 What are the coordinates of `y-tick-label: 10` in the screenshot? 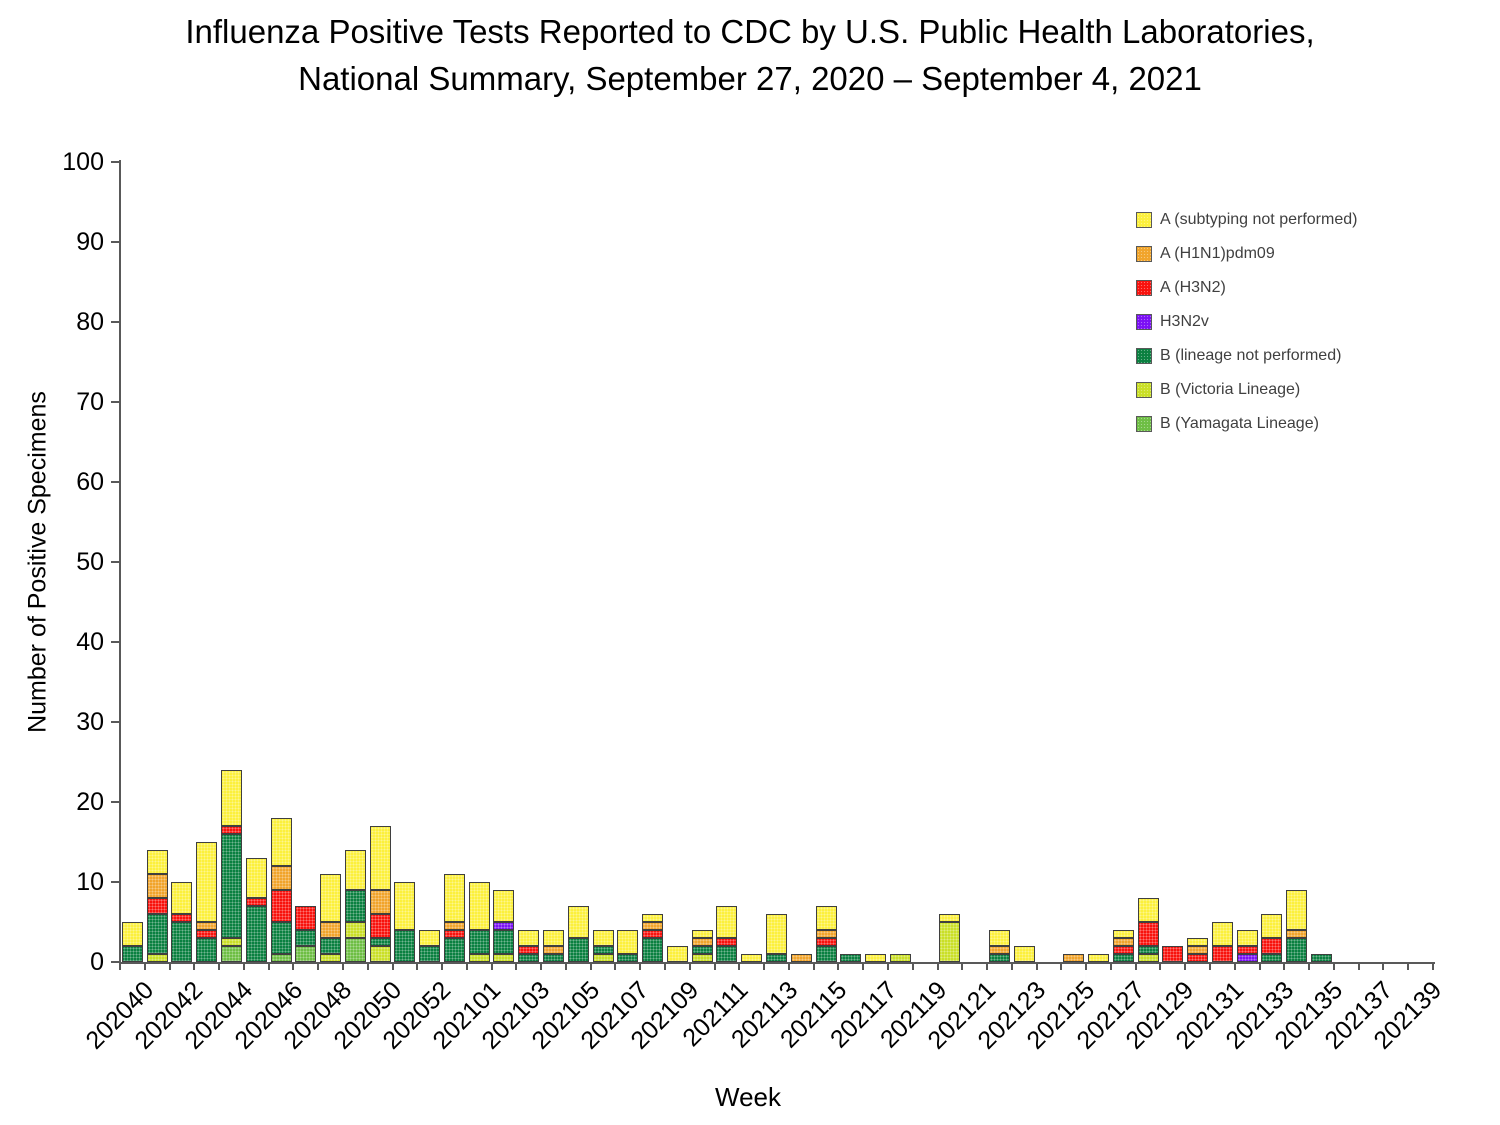 It's located at (90, 882).